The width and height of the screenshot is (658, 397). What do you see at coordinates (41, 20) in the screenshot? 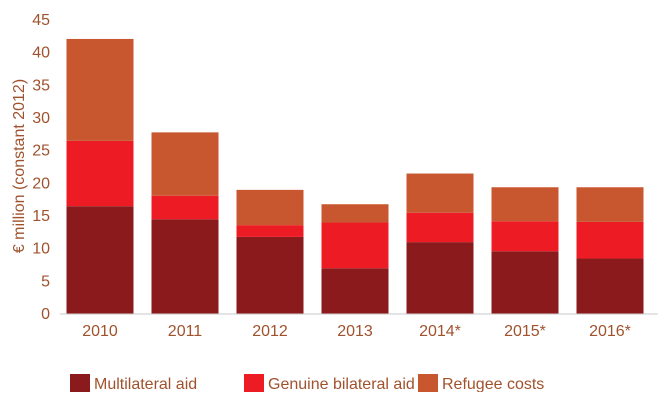
I see `y-tick-label: 45` at bounding box center [41, 20].